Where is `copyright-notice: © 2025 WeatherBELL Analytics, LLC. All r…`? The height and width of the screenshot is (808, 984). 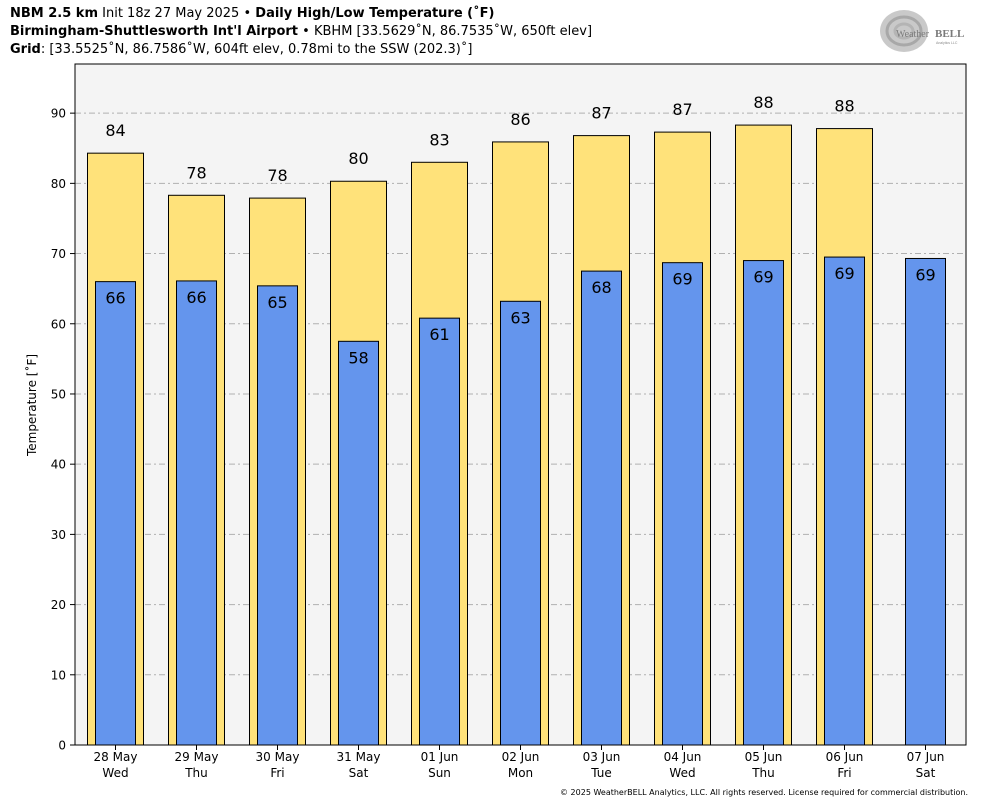
copyright-notice: © 2025 WeatherBELL Analytics, LLC. All r… is located at coordinates (764, 792).